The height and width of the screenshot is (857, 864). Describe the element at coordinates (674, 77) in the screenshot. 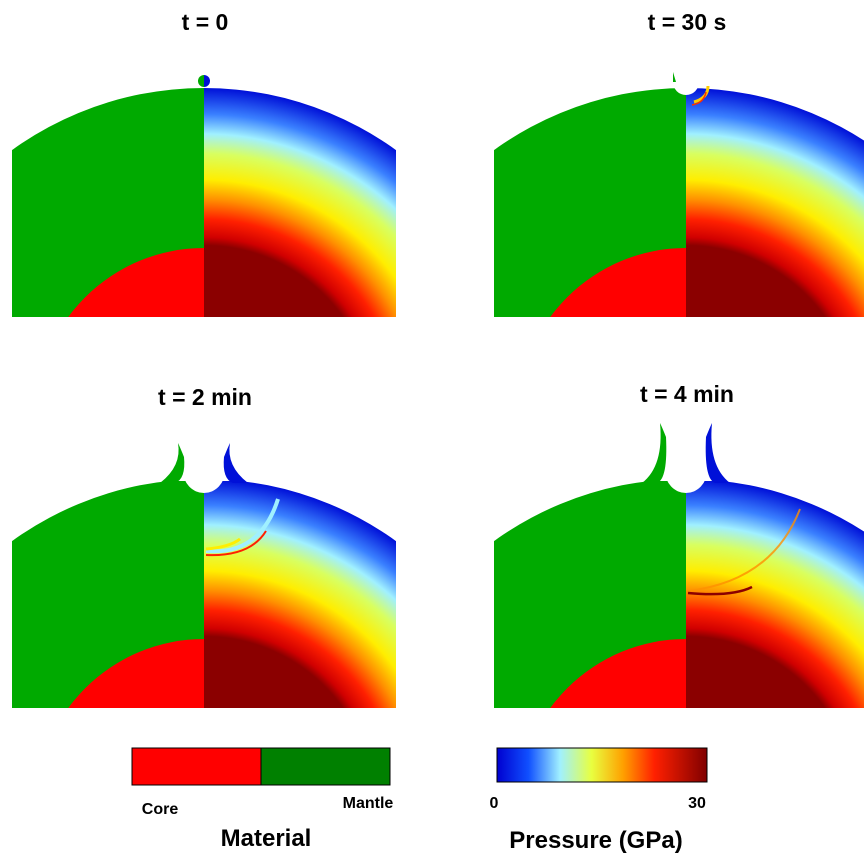

I see `ejecta` at that location.